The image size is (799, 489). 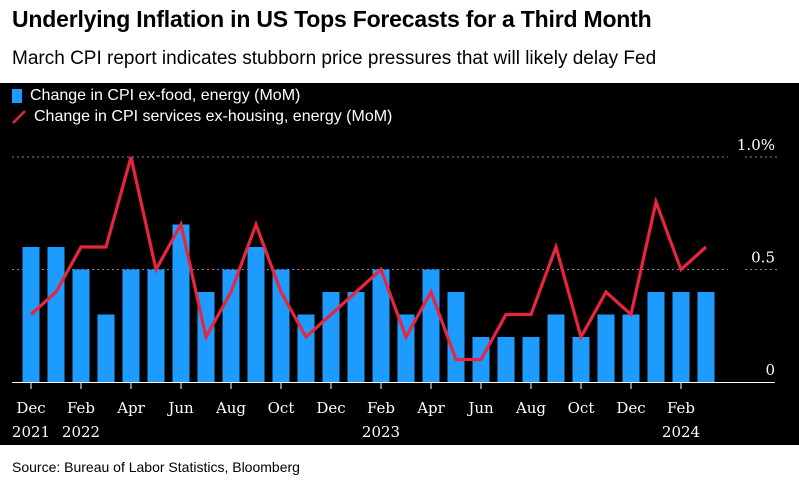 I want to click on y-tick-label: 0.5, so click(x=763, y=258).